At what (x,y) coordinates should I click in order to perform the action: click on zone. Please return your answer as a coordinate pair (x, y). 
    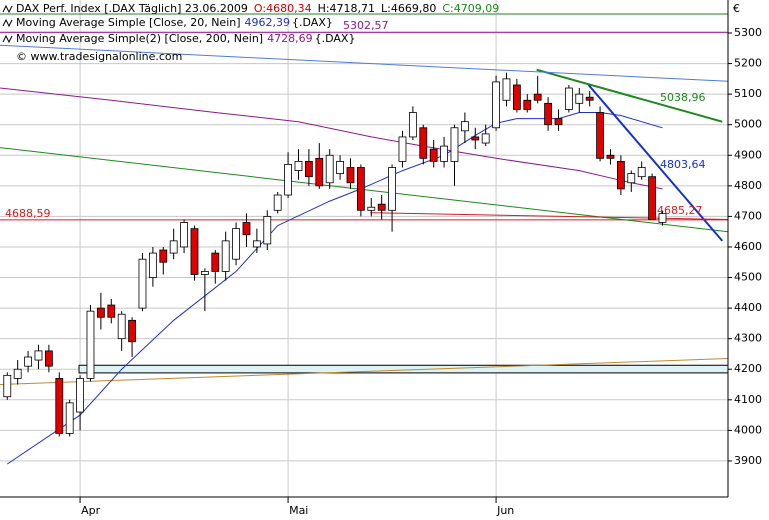
    Looking at the image, I should click on (403, 369).